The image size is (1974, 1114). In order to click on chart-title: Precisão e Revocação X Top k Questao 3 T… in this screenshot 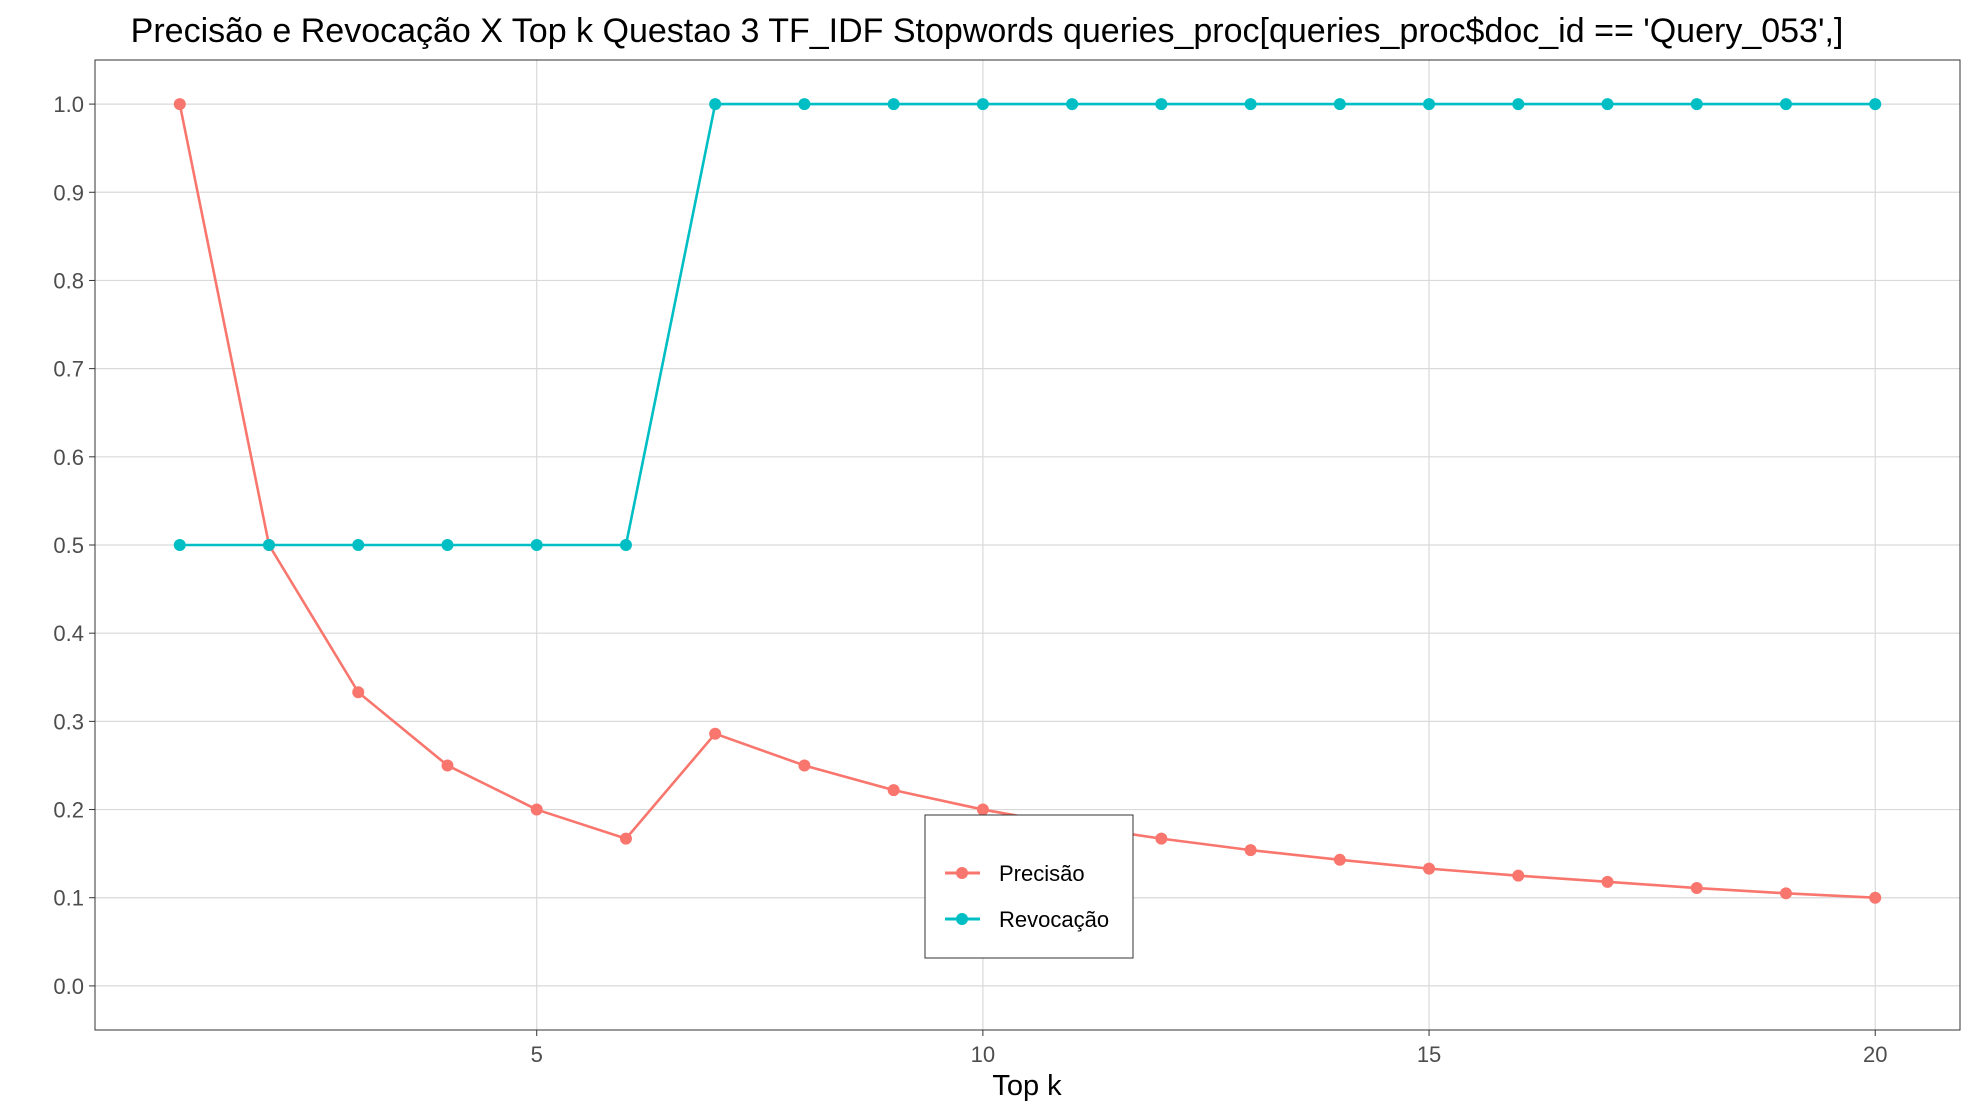, I will do `click(987, 31)`.